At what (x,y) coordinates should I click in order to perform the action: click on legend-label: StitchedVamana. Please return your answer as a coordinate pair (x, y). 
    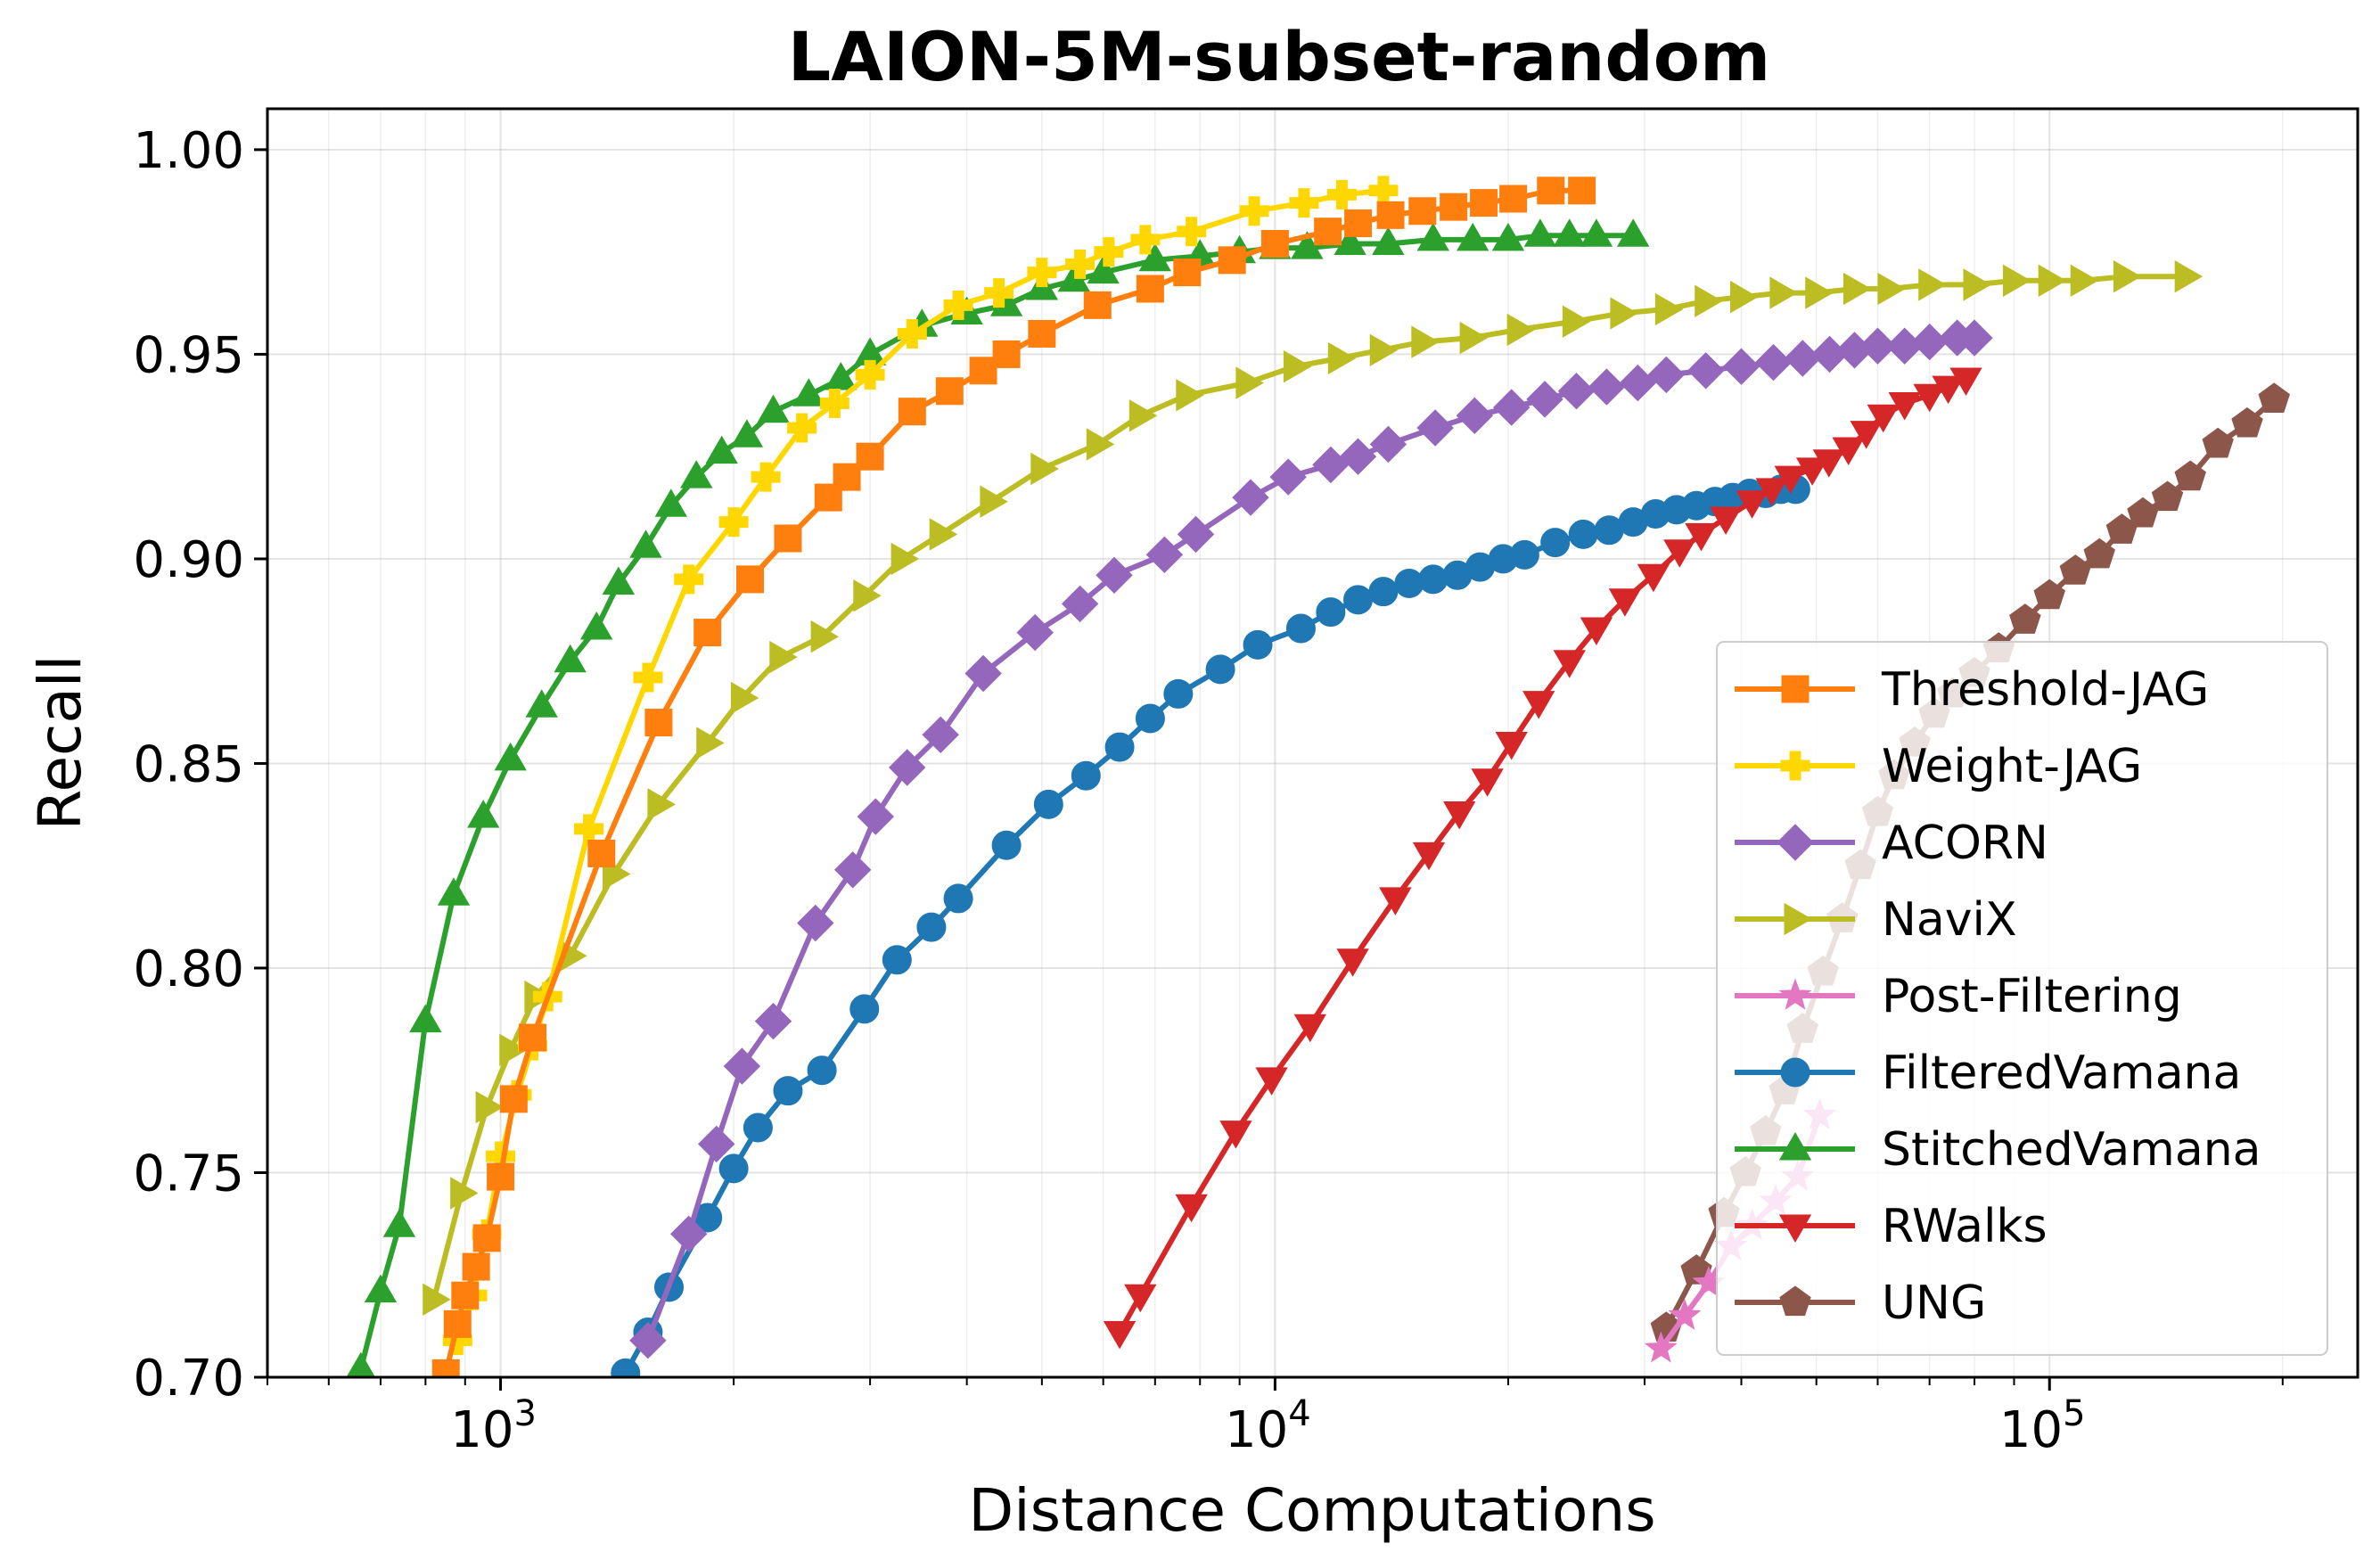
    Looking at the image, I should click on (2071, 1150).